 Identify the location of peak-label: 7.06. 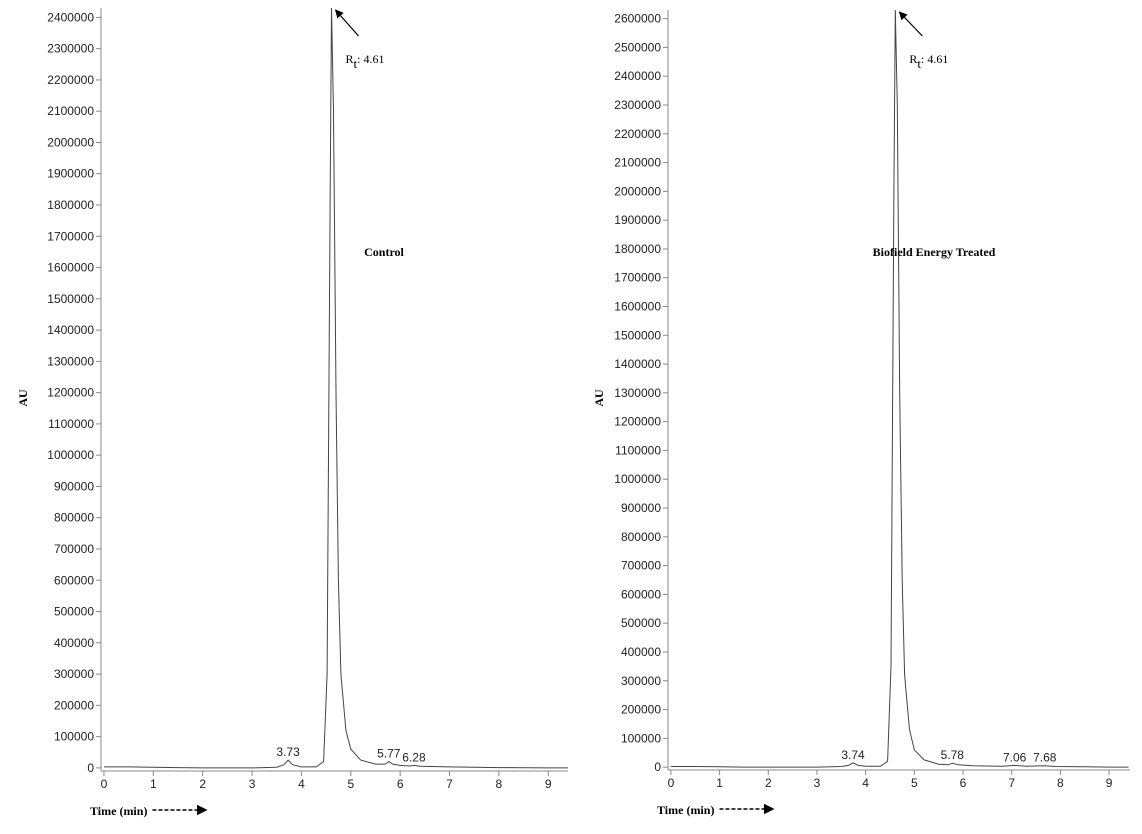
(1015, 757).